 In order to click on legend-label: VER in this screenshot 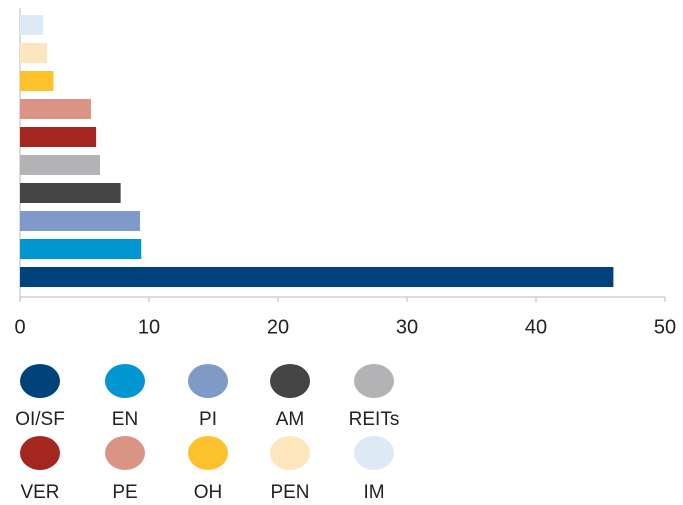, I will do `click(39, 492)`.